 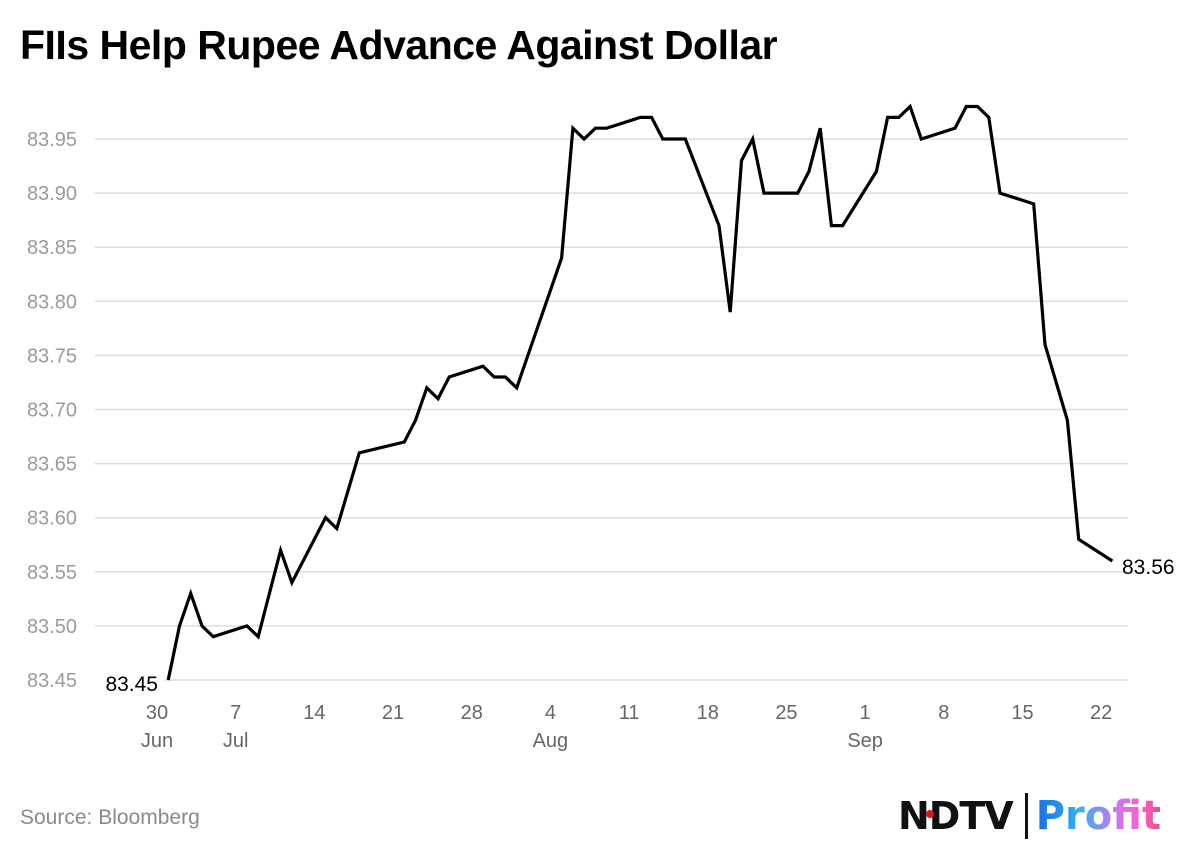 I want to click on source-note: Source: Bloomberg, so click(x=110, y=817).